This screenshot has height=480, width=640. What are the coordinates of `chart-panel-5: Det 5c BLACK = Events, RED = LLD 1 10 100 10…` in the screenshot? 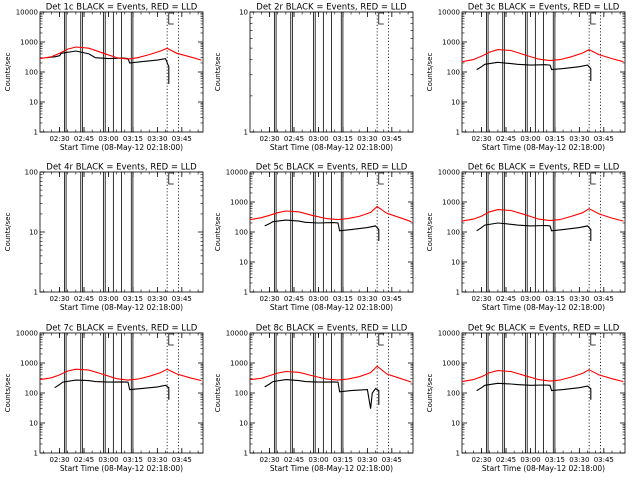 It's located at (314, 237).